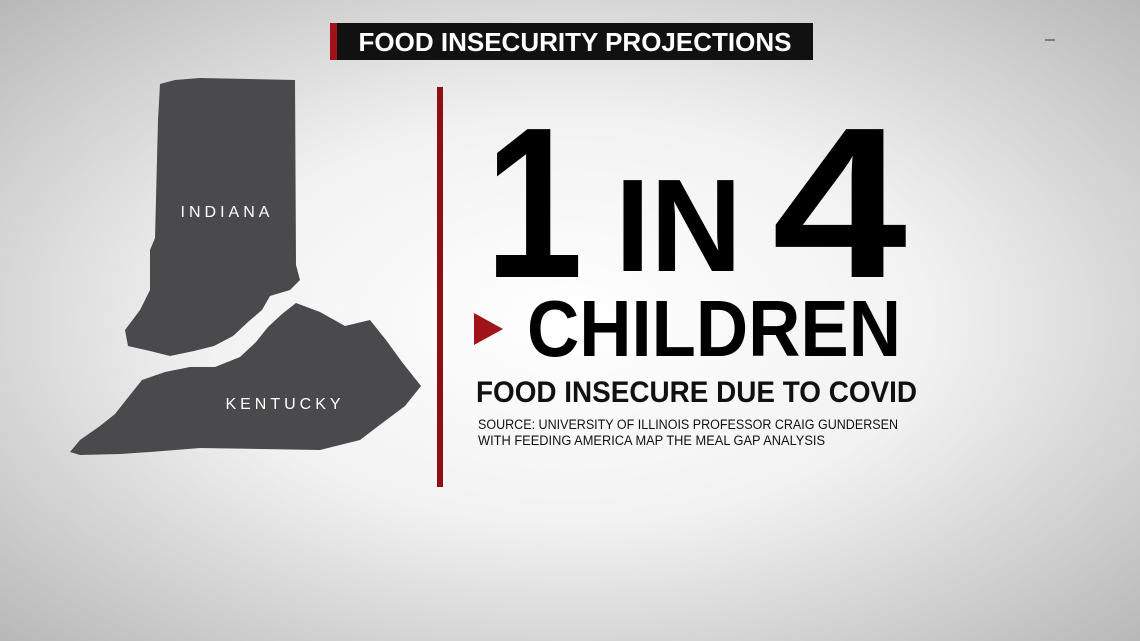  I want to click on headline-number: 1, so click(534, 202).